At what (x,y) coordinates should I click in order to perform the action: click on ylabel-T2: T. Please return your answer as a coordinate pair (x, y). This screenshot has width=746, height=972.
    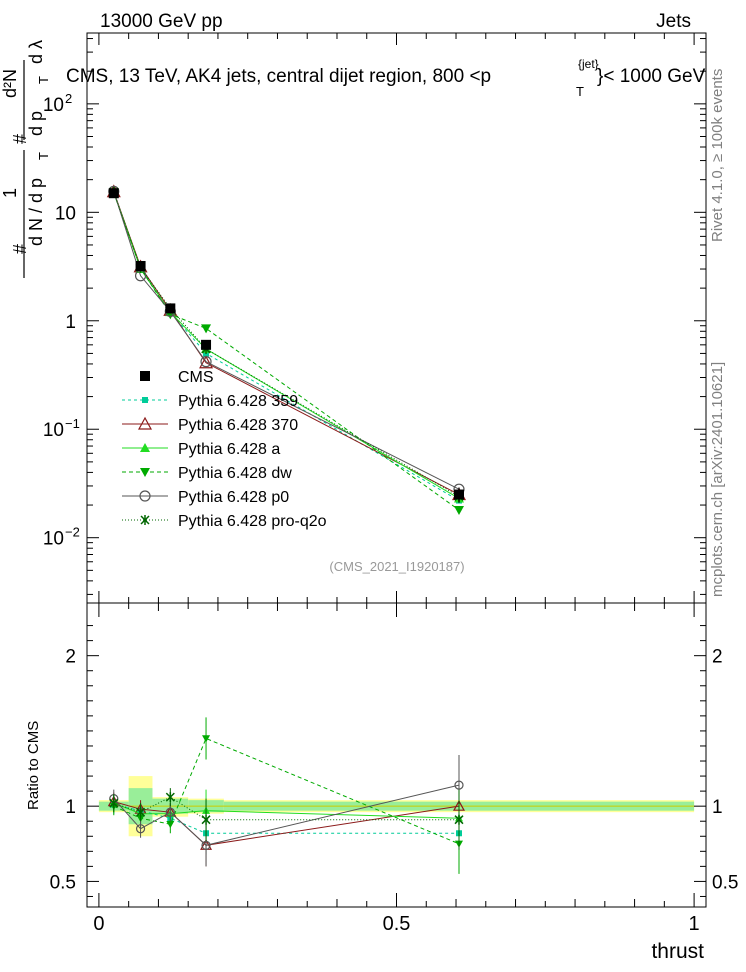
    Looking at the image, I should click on (43, 80).